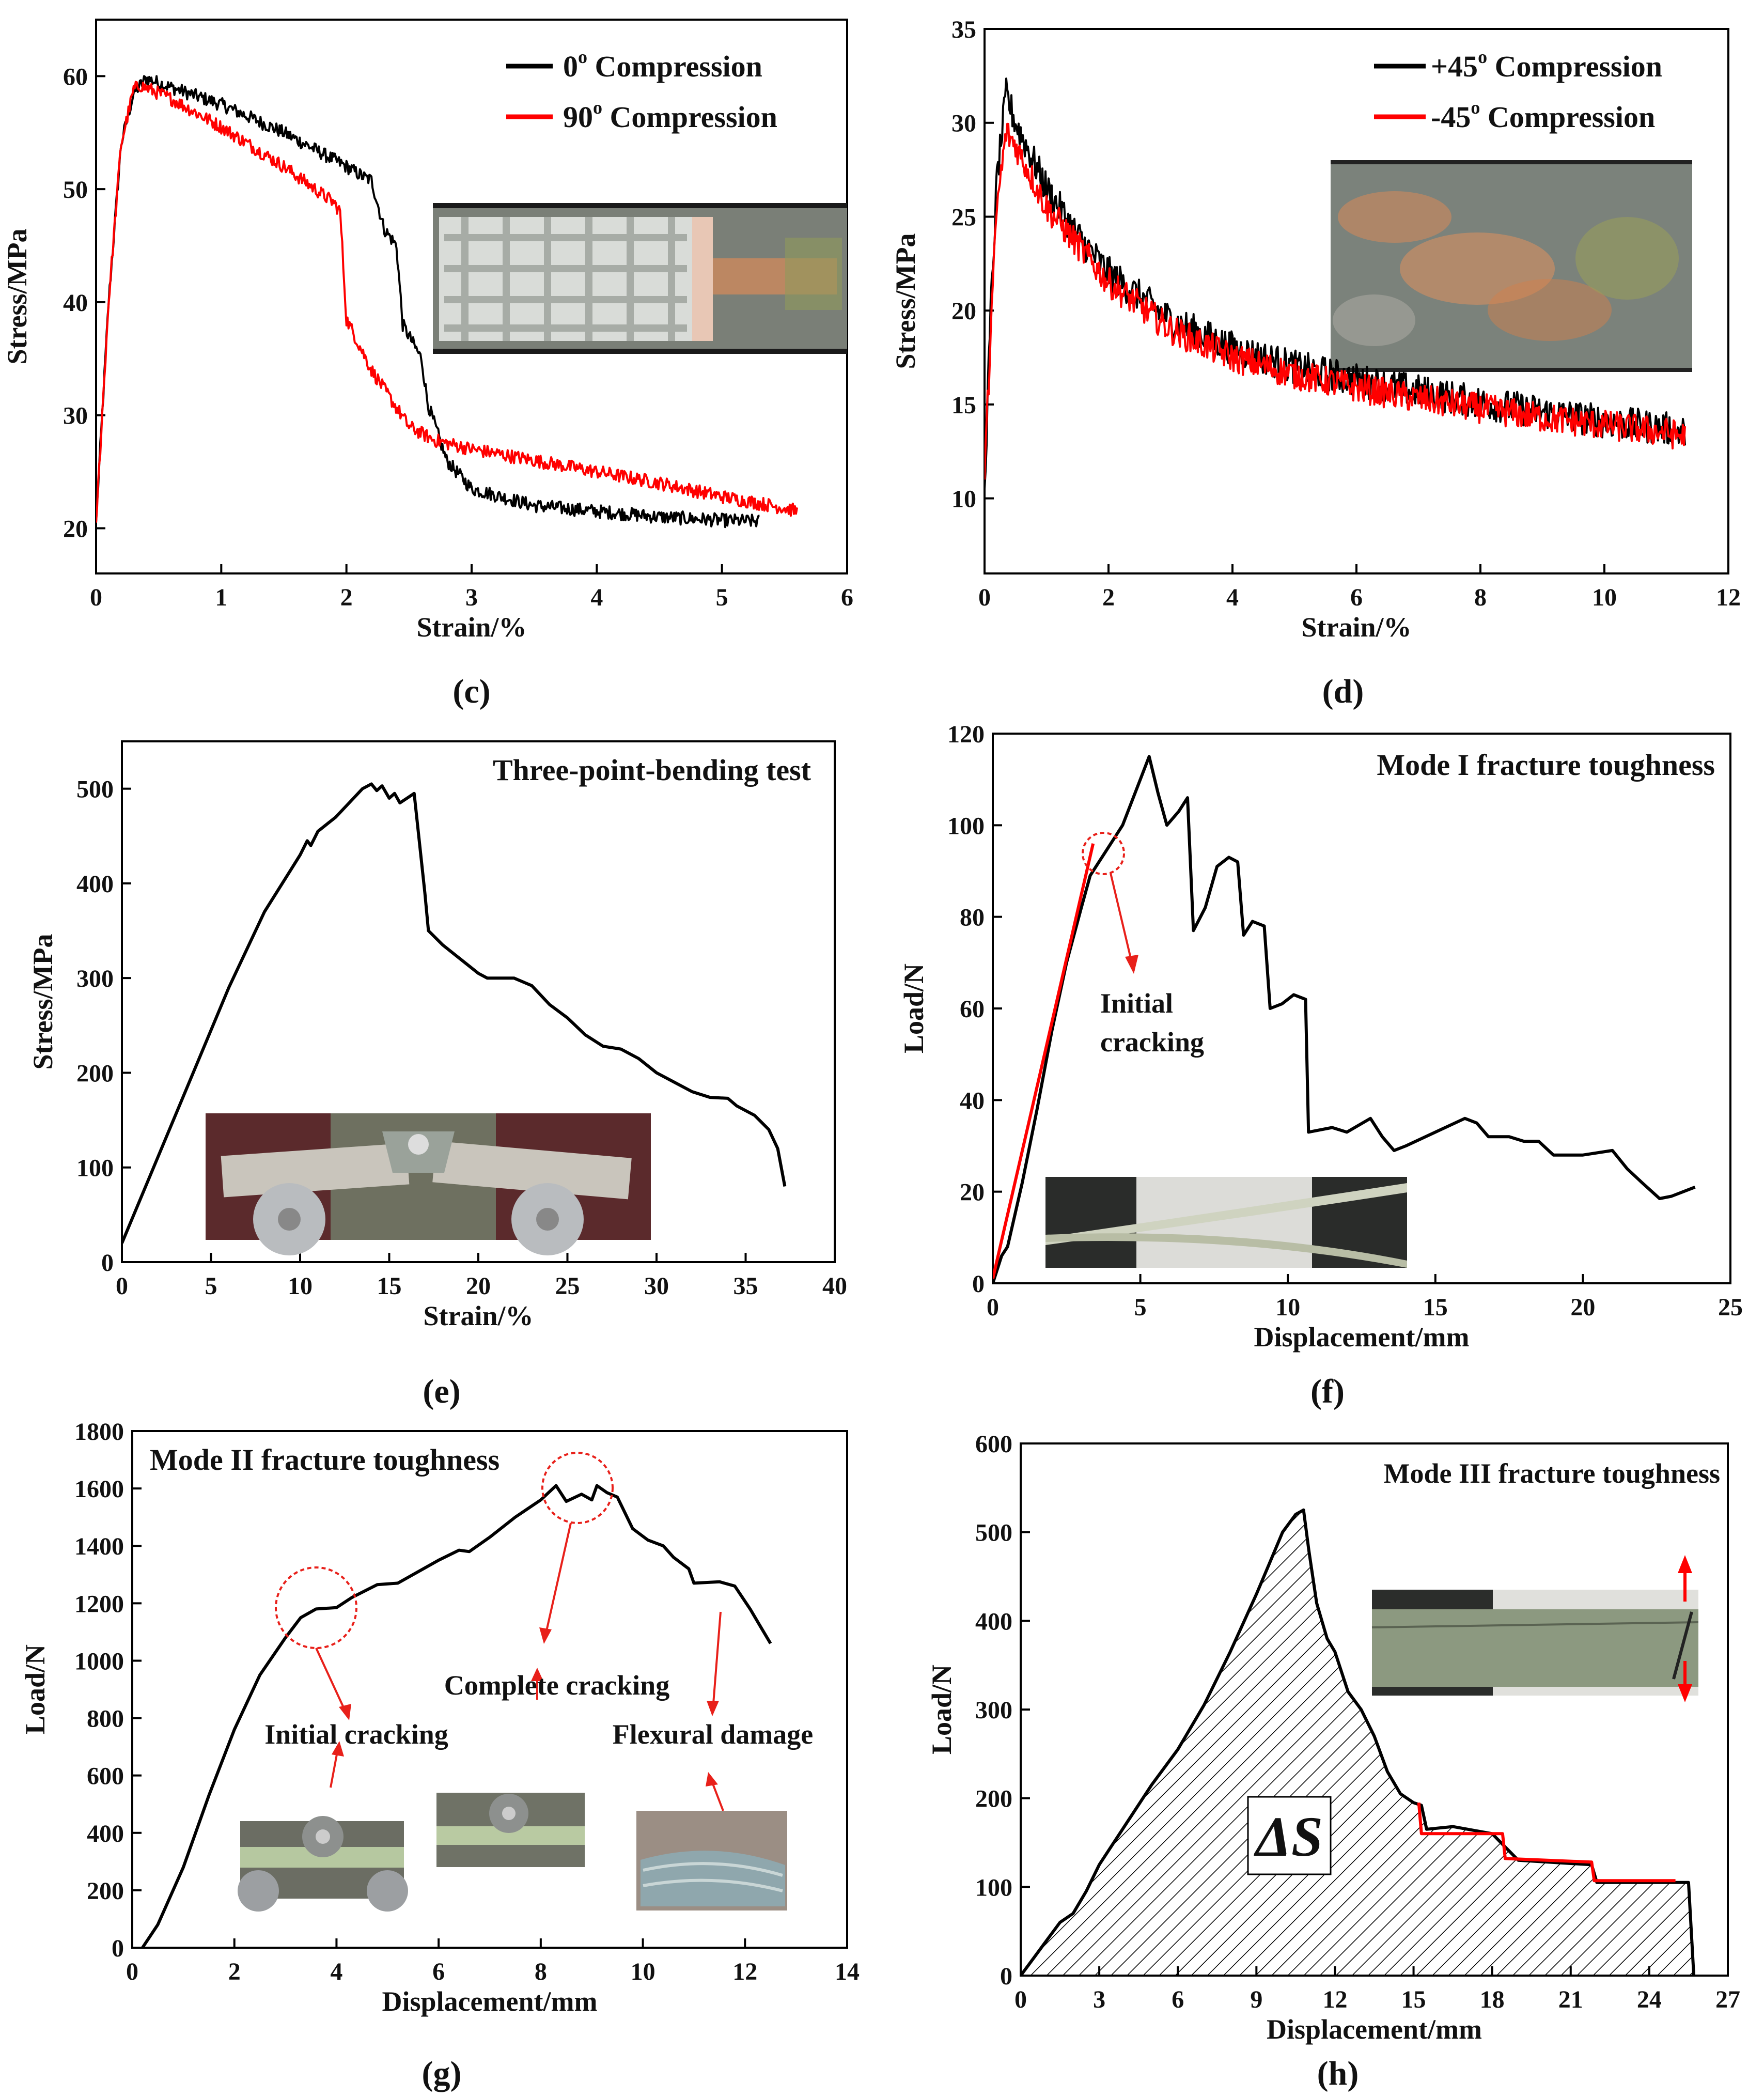 The width and height of the screenshot is (1764, 2097). What do you see at coordinates (963, 499) in the screenshot?
I see `y-tick-label-d-0: 10` at bounding box center [963, 499].